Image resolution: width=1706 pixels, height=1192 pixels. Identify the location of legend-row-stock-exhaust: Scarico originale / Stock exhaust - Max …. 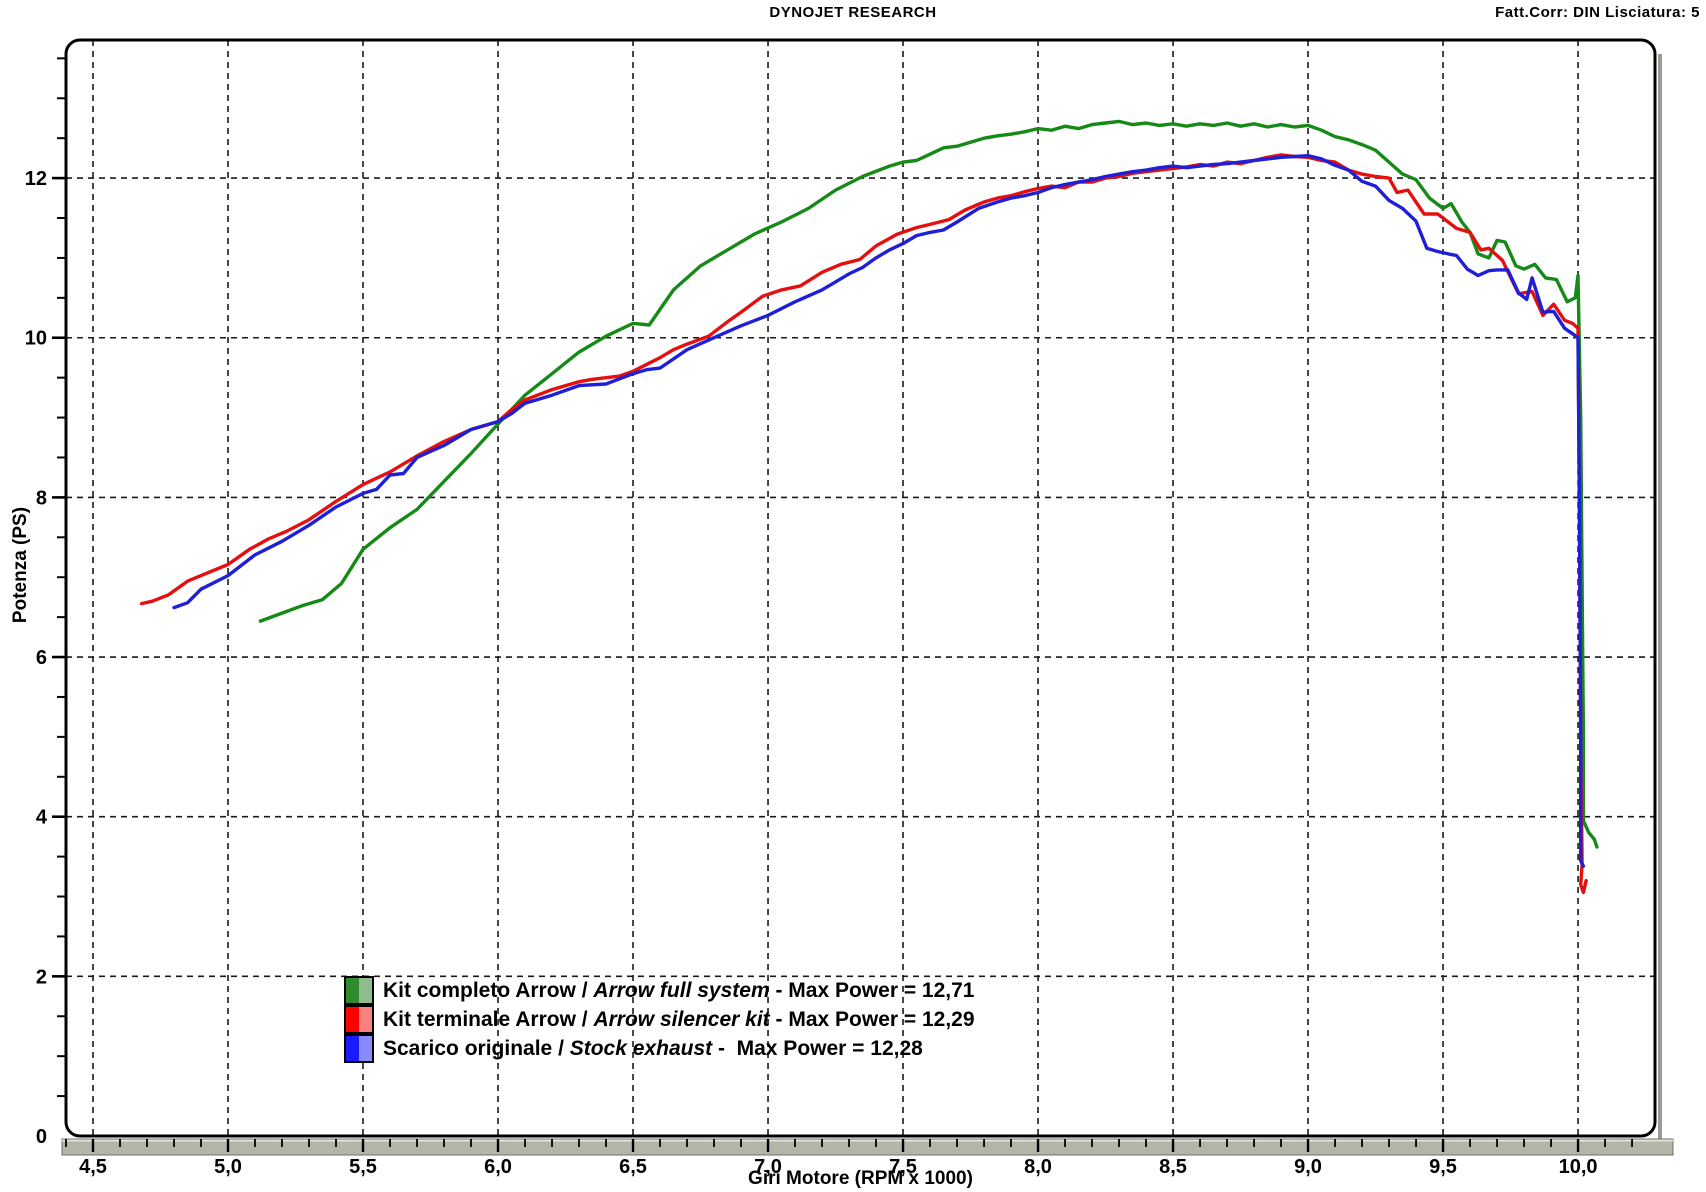
(659, 1048).